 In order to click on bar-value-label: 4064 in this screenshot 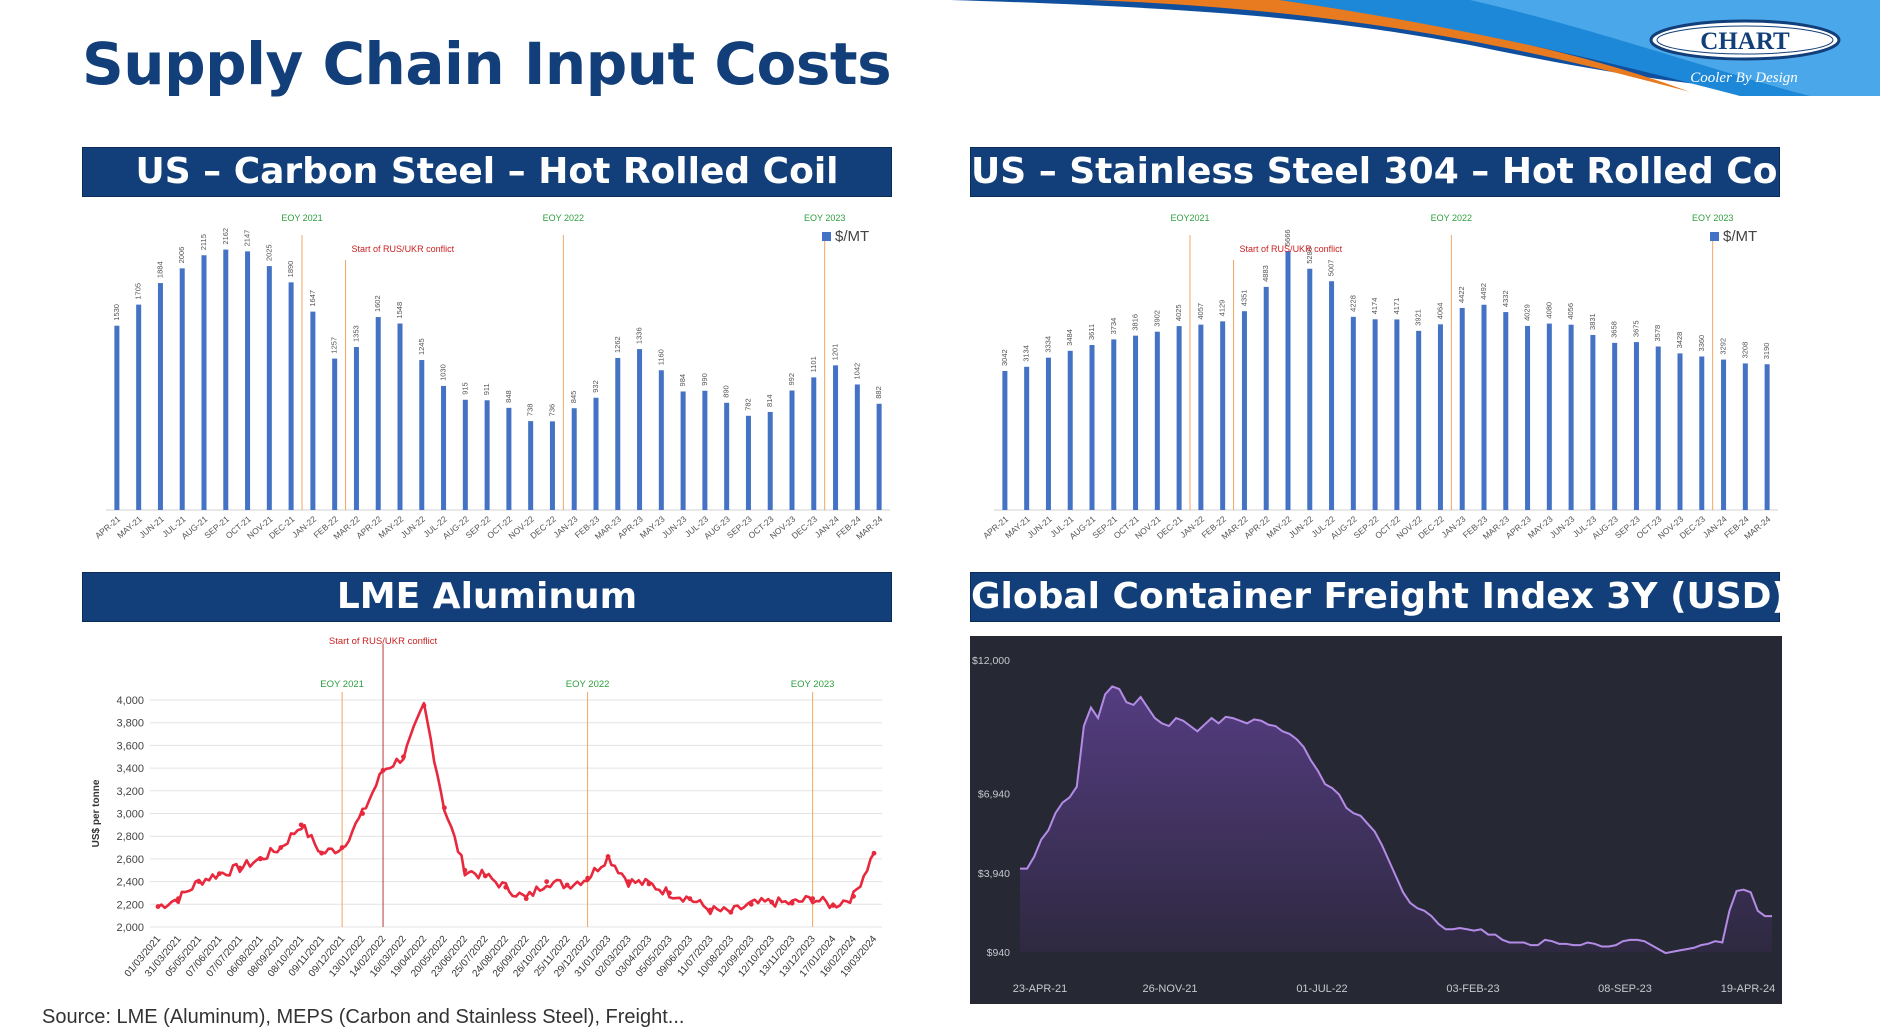, I will do `click(1439, 311)`.